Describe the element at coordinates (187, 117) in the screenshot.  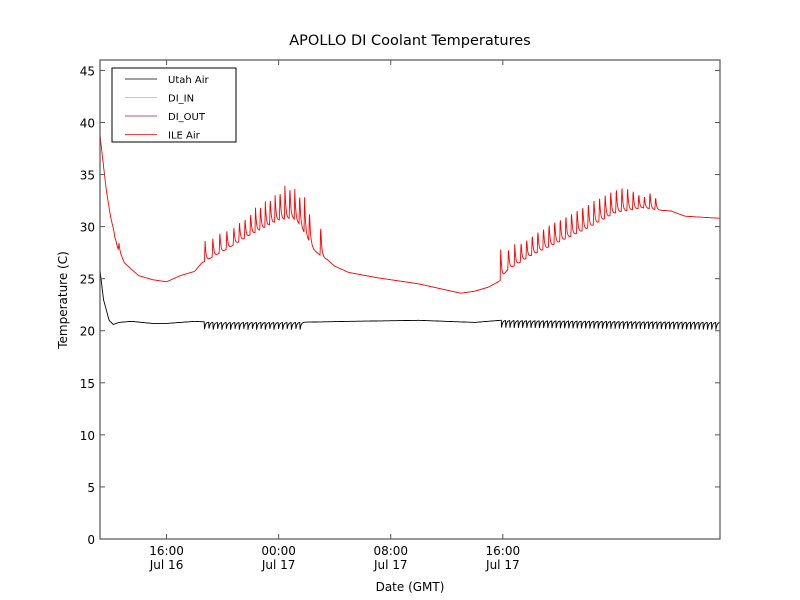
I see `legend-label-di-out: DI_OUT` at that location.